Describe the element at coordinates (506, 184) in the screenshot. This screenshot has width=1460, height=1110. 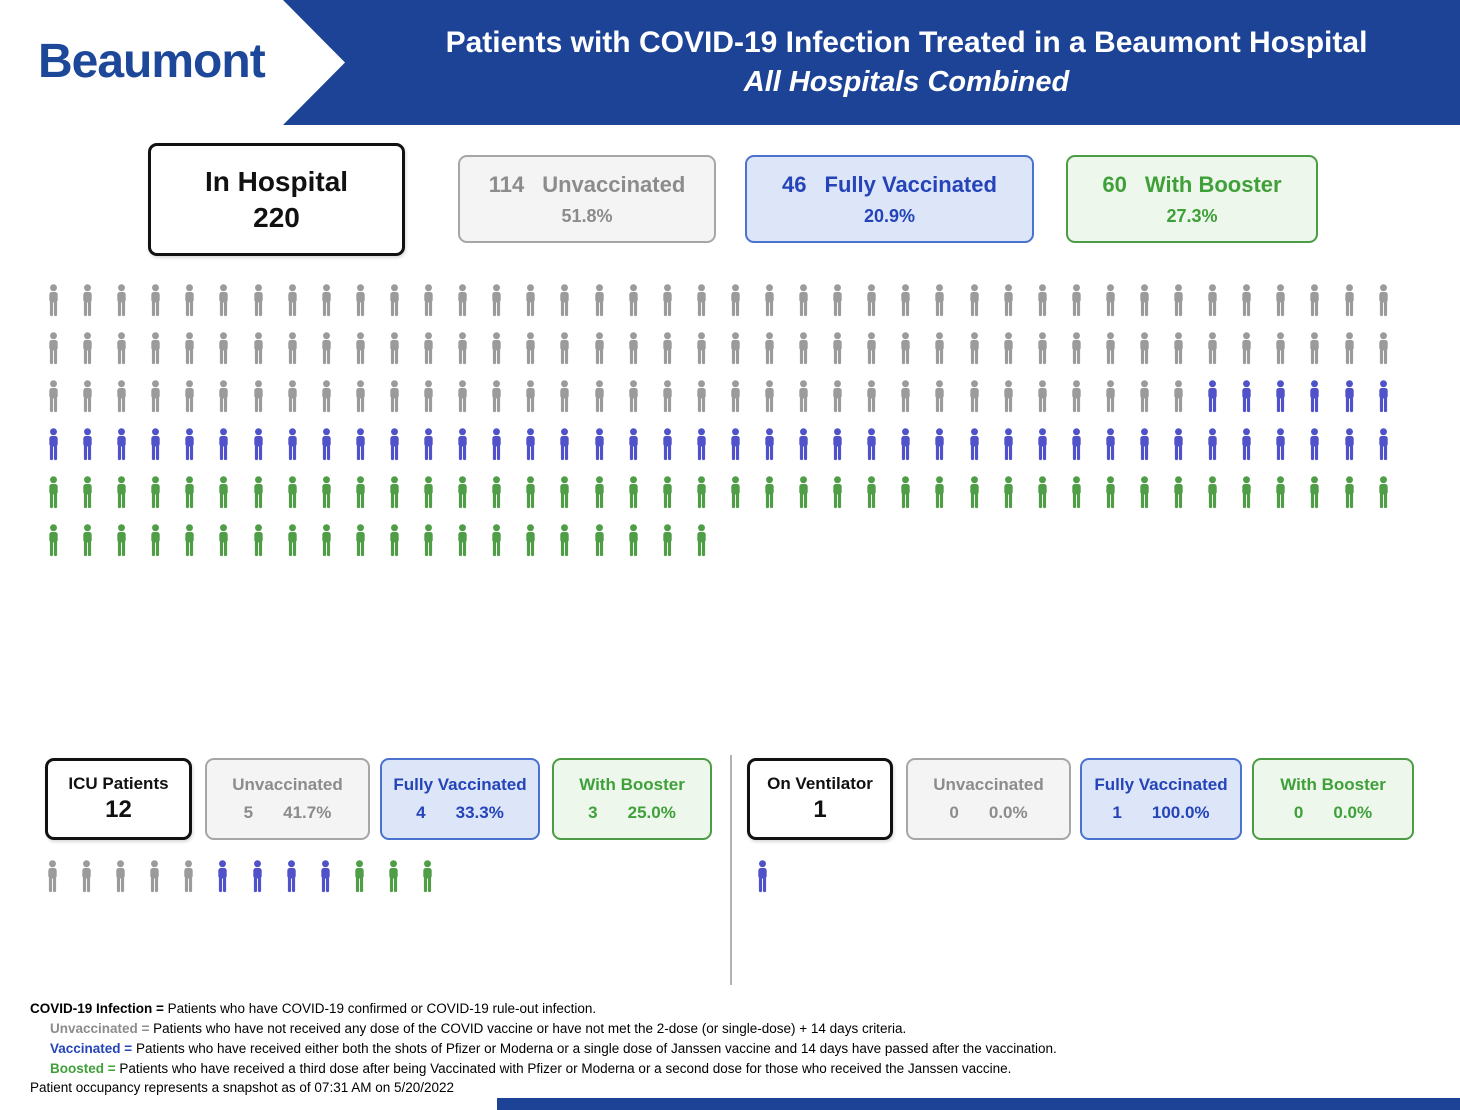
I see `unvaccinated-count: 114` at that location.